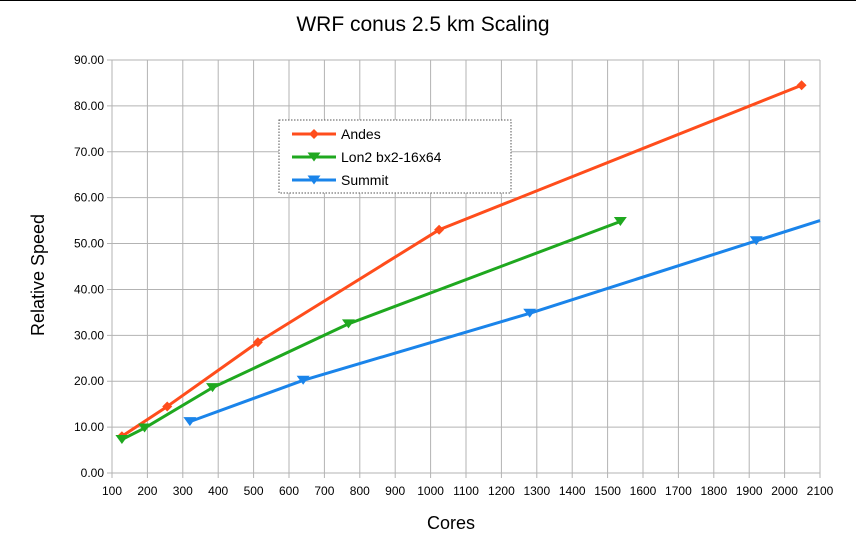  Describe the element at coordinates (38, 275) in the screenshot. I see `y-axis-title: Relative Speed` at that location.